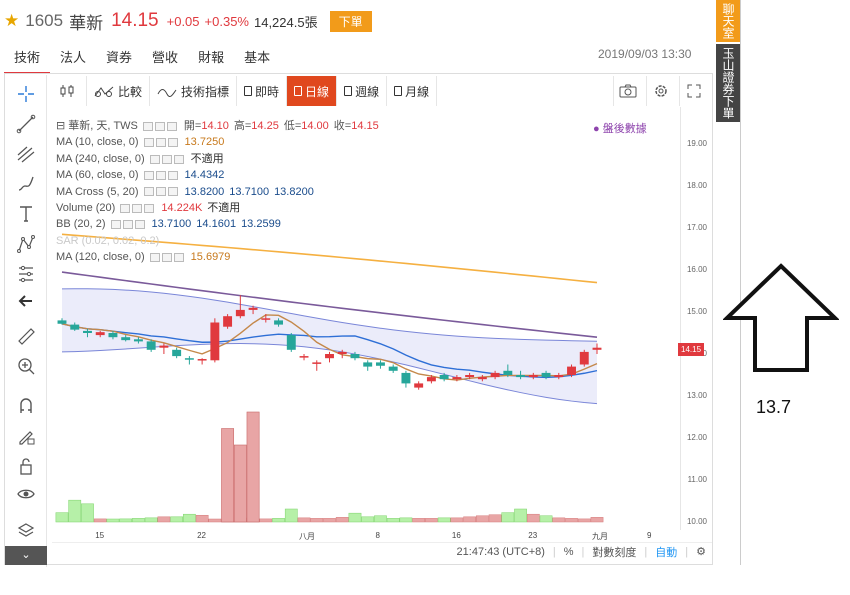 The height and width of the screenshot is (595, 850). Describe the element at coordinates (61, 126) in the screenshot. I see `collapse-icon: ⊟` at that location.